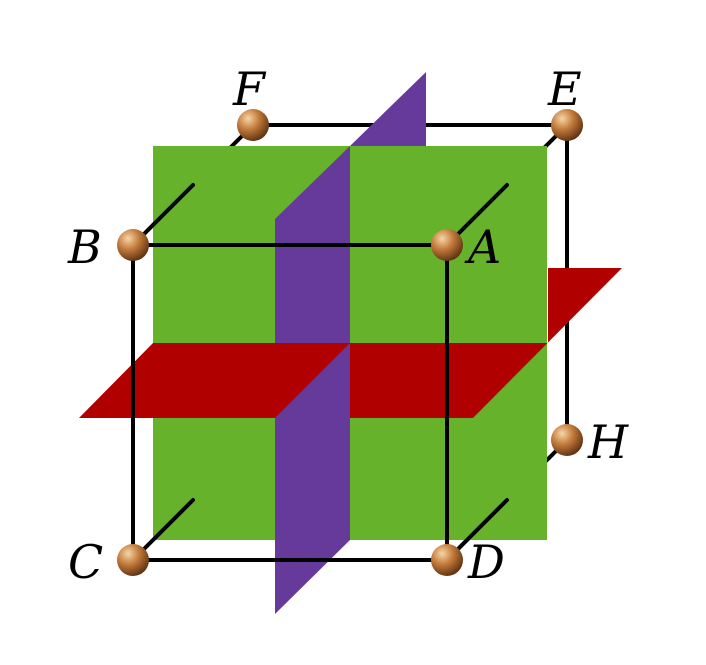  What do you see at coordinates (447, 245) in the screenshot?
I see `atom-A` at bounding box center [447, 245].